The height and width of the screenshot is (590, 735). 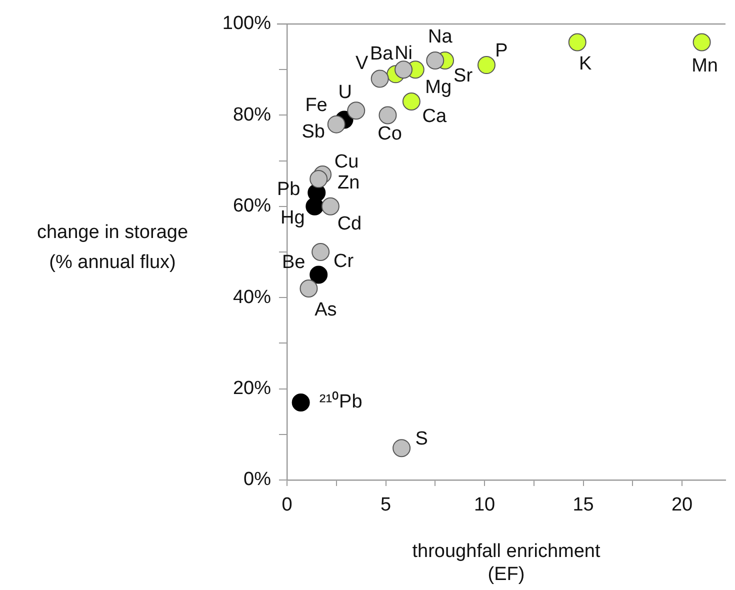 I want to click on annotation: Ca, so click(x=435, y=116).